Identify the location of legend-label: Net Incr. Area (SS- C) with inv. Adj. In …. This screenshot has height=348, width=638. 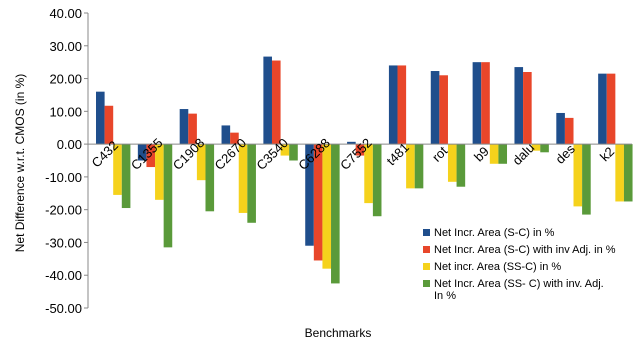
(519, 290).